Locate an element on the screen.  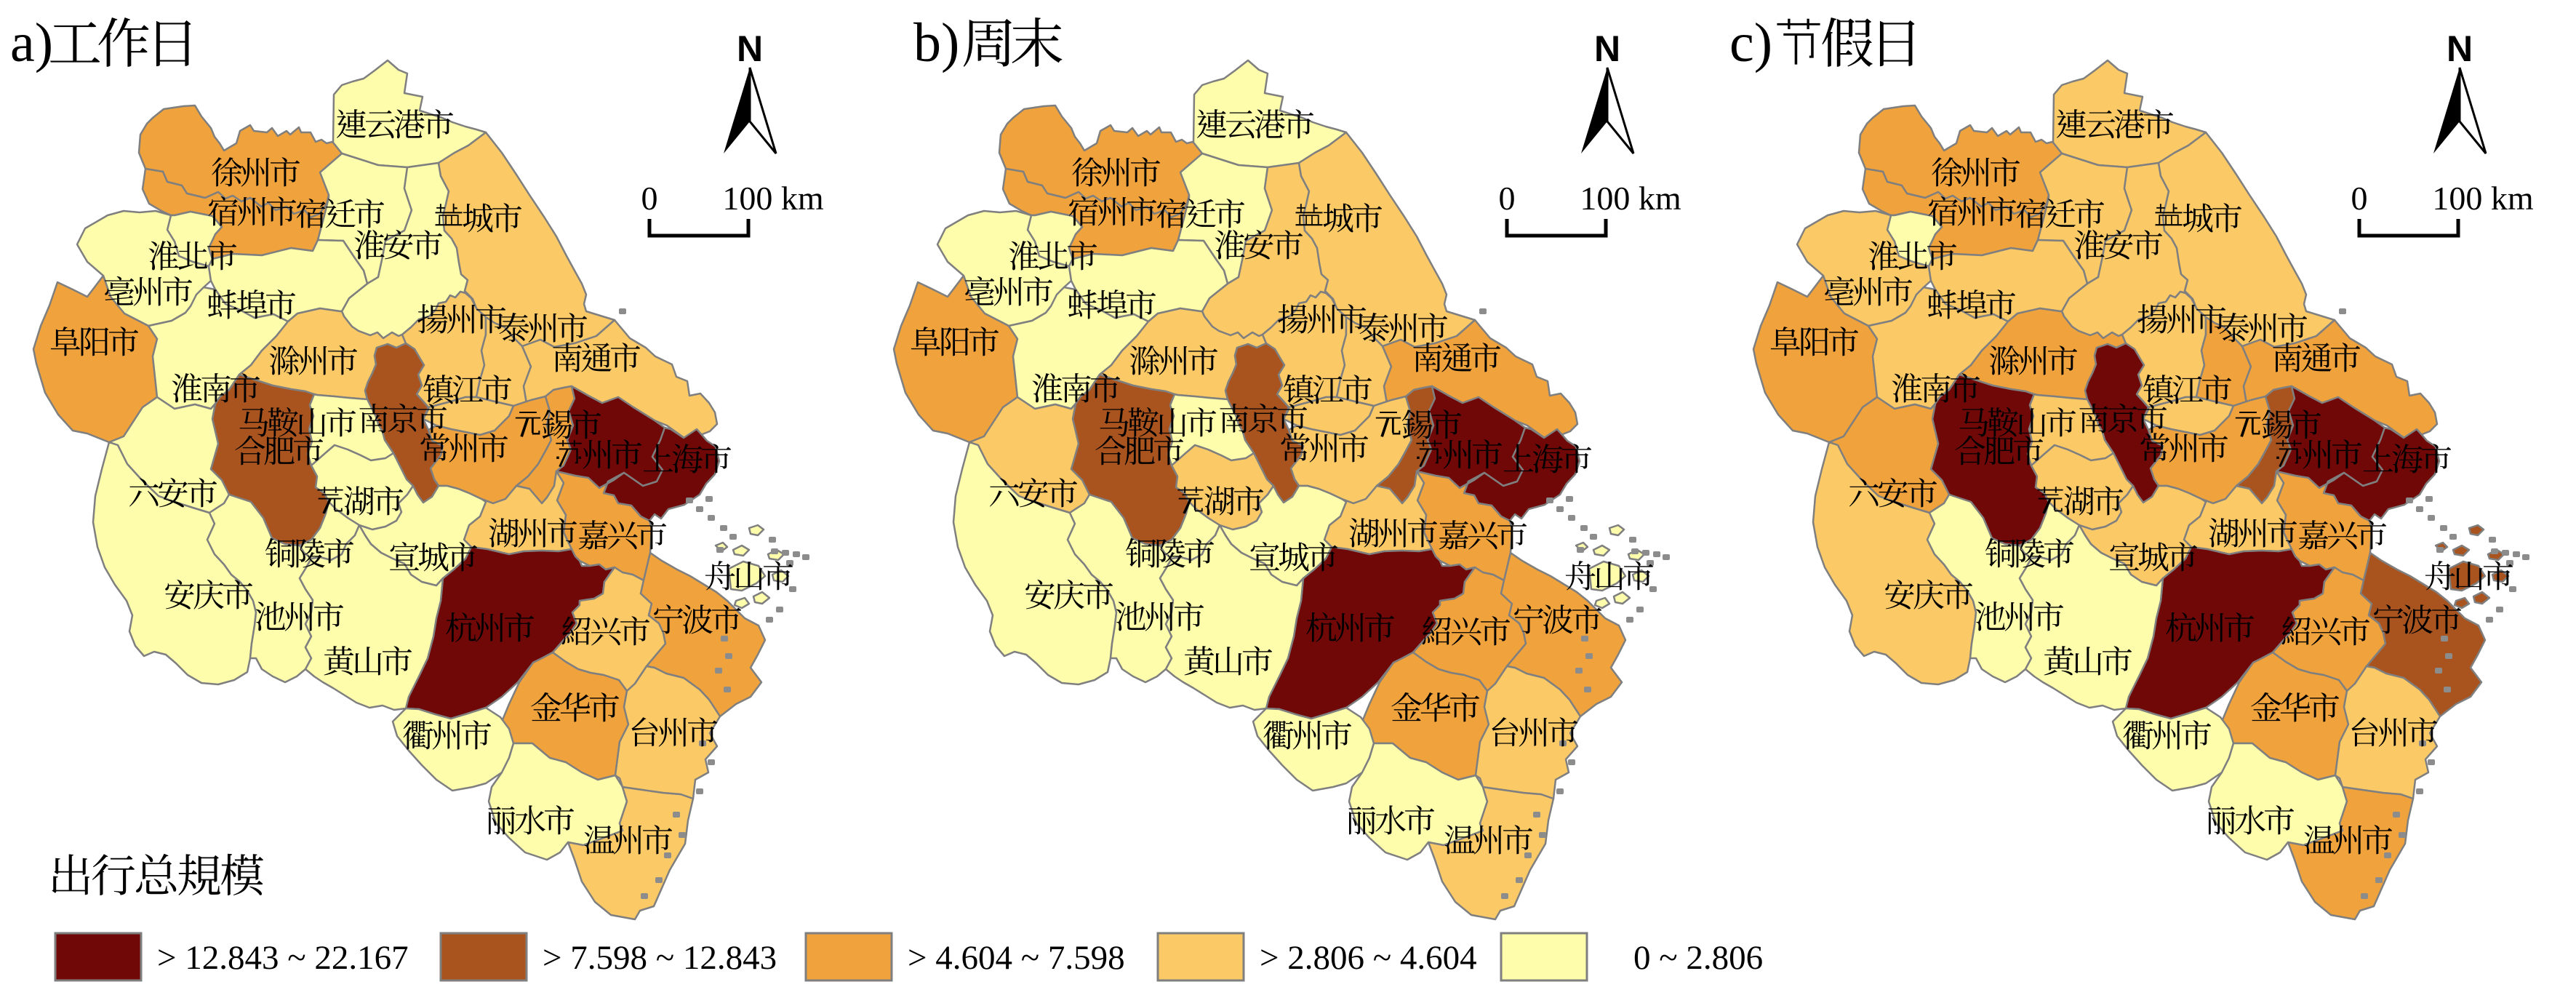
svg-text: > 7.598 ~ 12.843 is located at coordinates (660, 958).